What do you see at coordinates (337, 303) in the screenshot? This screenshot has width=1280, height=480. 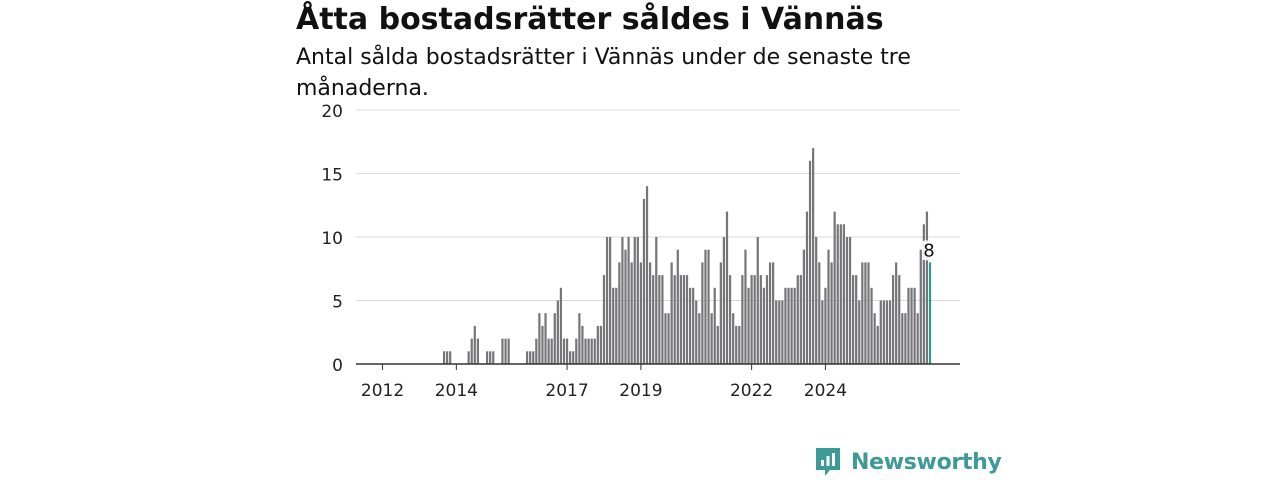 I see `y-tick-label: 5` at bounding box center [337, 303].